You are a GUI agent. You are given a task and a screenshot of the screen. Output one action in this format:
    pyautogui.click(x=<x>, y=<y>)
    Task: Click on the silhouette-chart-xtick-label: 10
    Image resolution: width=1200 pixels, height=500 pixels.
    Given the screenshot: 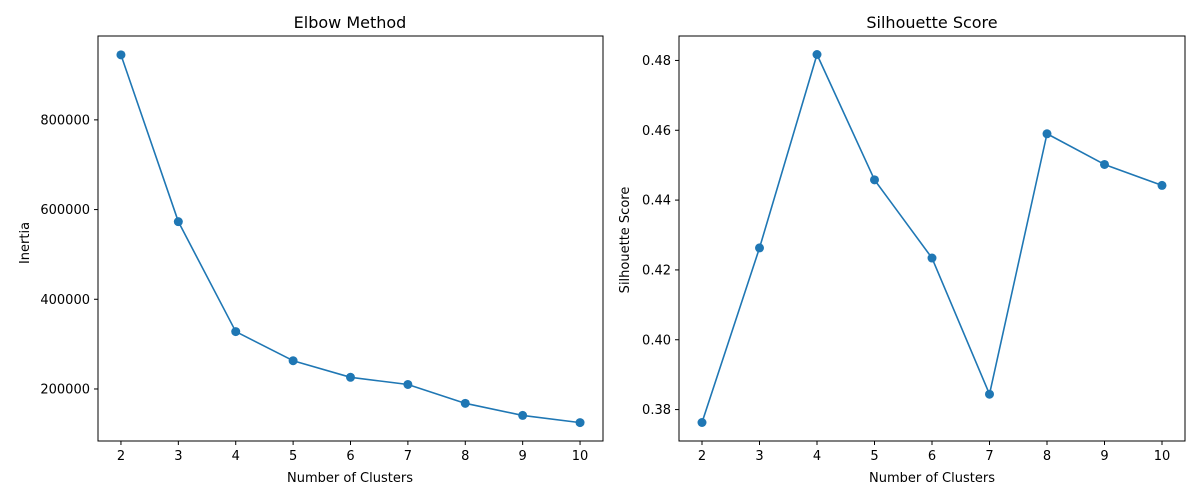 What is the action you would take?
    pyautogui.click(x=1162, y=456)
    